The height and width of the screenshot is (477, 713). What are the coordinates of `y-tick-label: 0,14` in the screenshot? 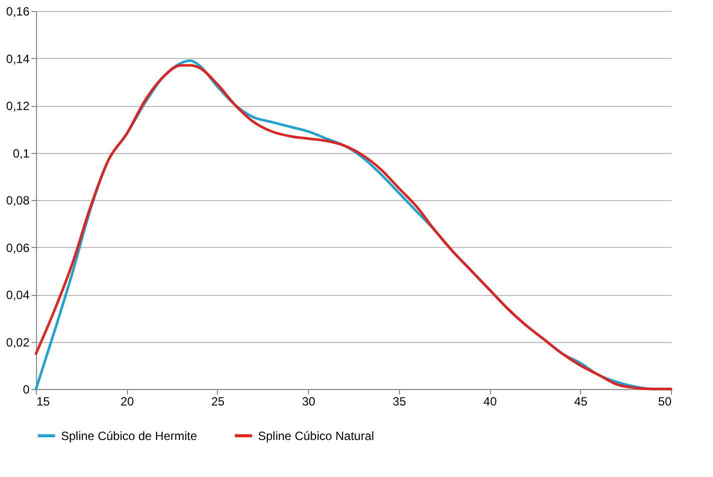 It's located at (18, 59).